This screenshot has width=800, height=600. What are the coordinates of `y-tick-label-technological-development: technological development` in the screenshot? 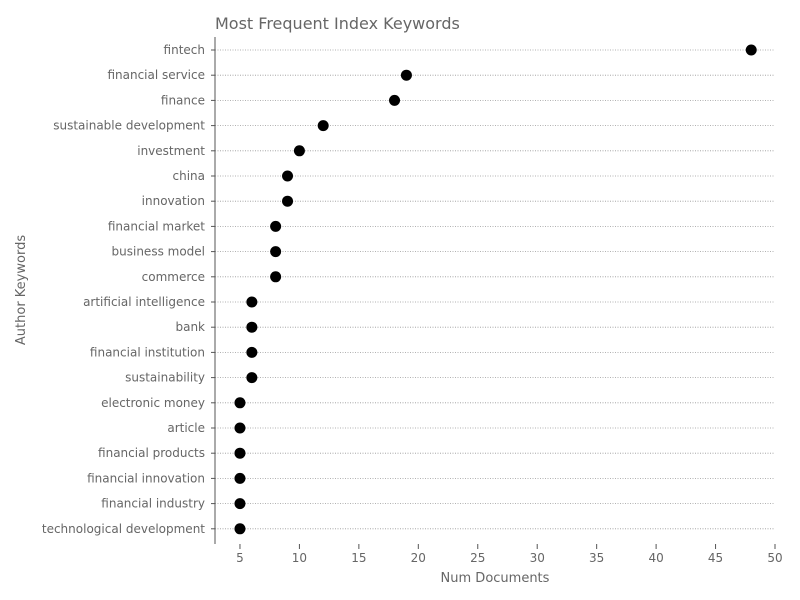 It's located at (123, 529).